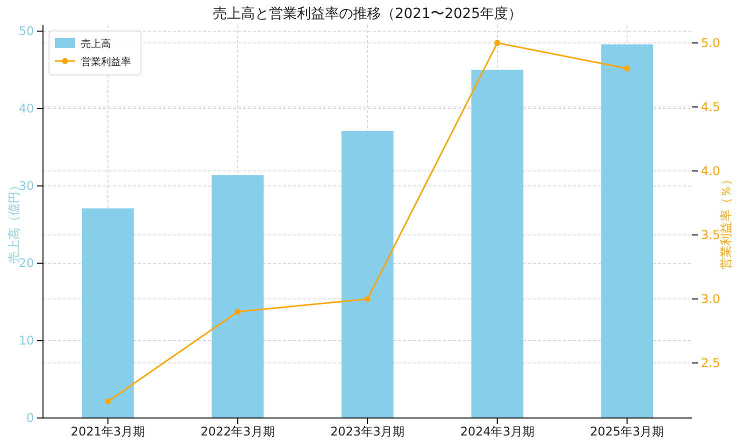 The height and width of the screenshot is (441, 740). What do you see at coordinates (107, 431) in the screenshot?
I see `x-tick-label: 2021年3月期` at bounding box center [107, 431].